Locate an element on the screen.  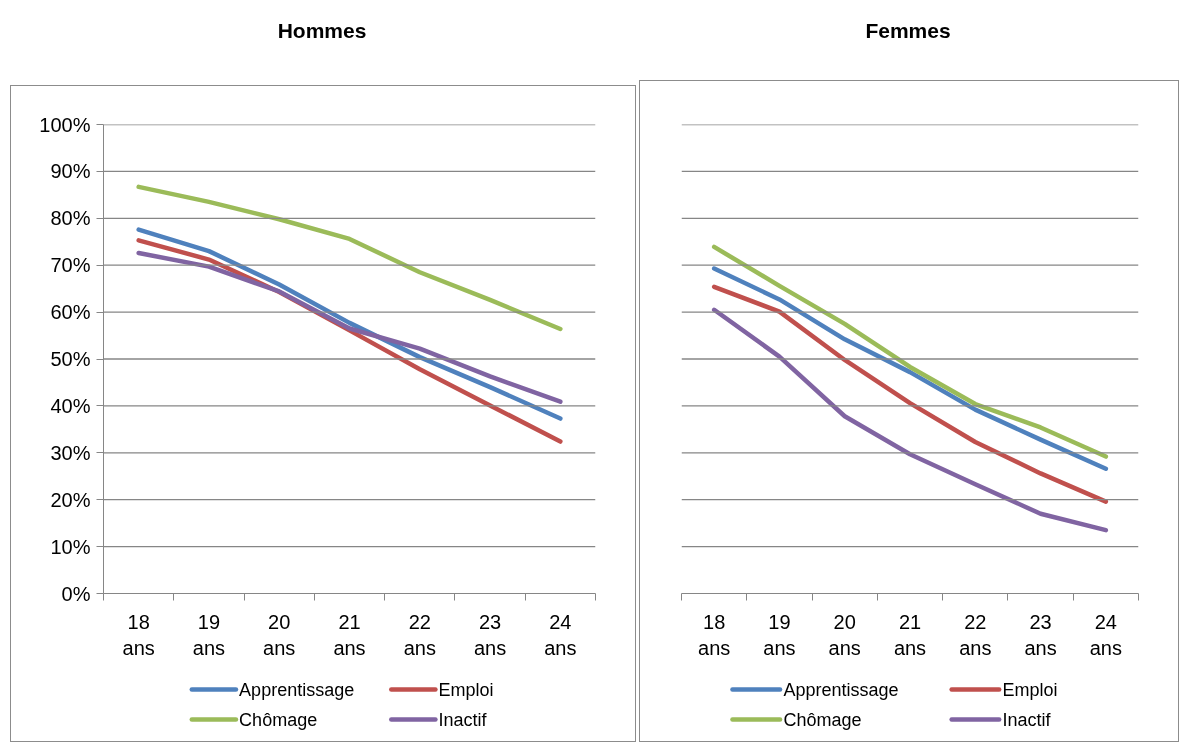
y-tick-label: 0% is located at coordinates (76, 593).